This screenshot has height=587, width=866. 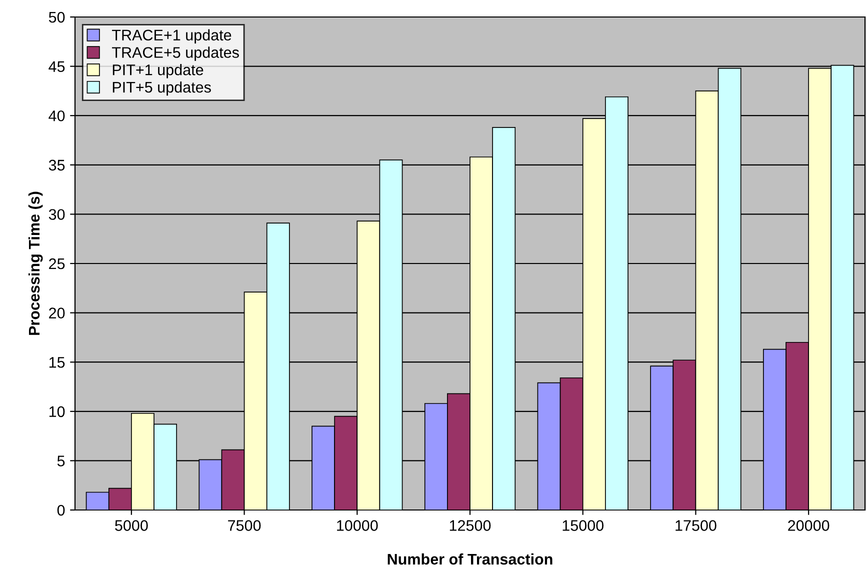 What do you see at coordinates (583, 525) in the screenshot?
I see `x-tick-label: 15000` at bounding box center [583, 525].